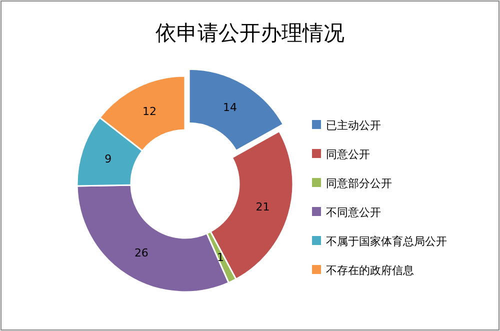  Describe the element at coordinates (359, 183) in the screenshot. I see `legend-label: 同意部分公开` at that location.